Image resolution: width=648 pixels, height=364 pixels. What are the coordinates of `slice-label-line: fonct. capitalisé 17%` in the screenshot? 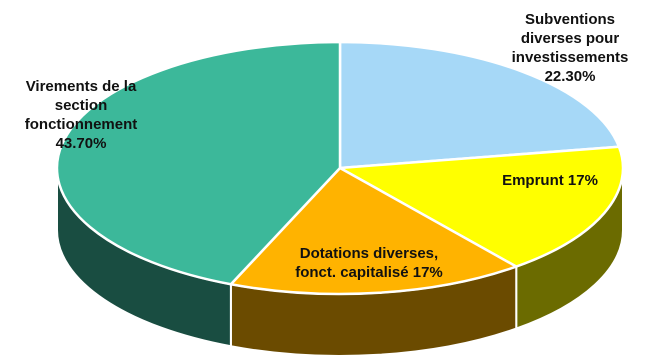 It's located at (369, 272).